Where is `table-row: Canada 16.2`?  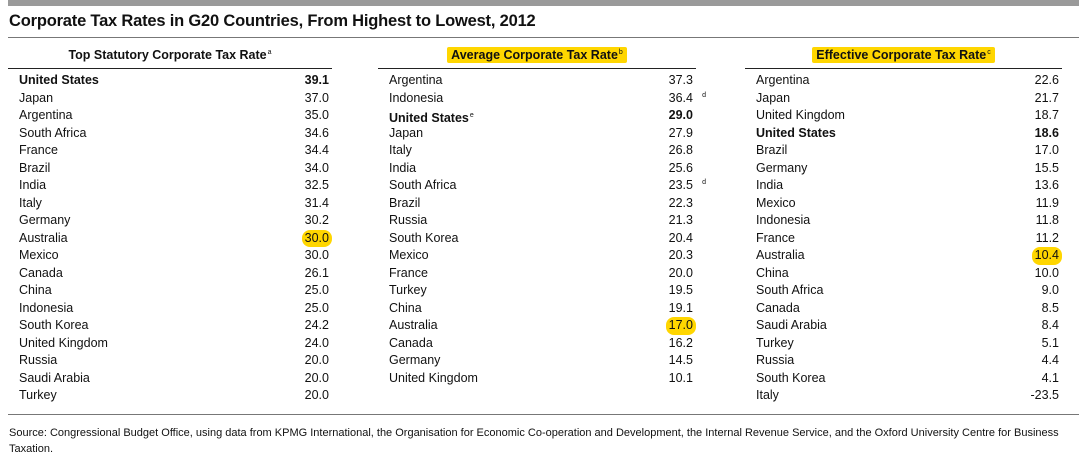 table-row: Canada 16.2 is located at coordinates (537, 344).